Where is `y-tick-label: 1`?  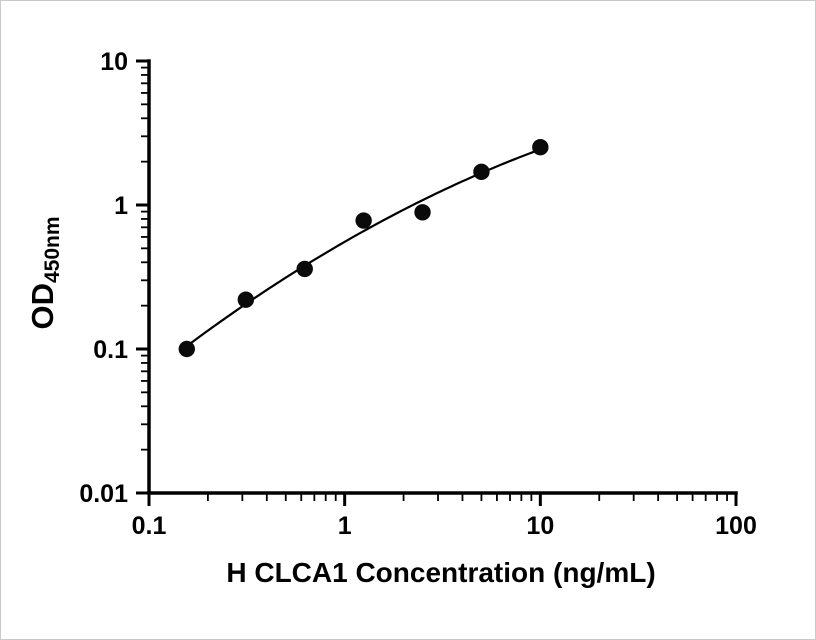 y-tick-label: 1 is located at coordinates (121, 206).